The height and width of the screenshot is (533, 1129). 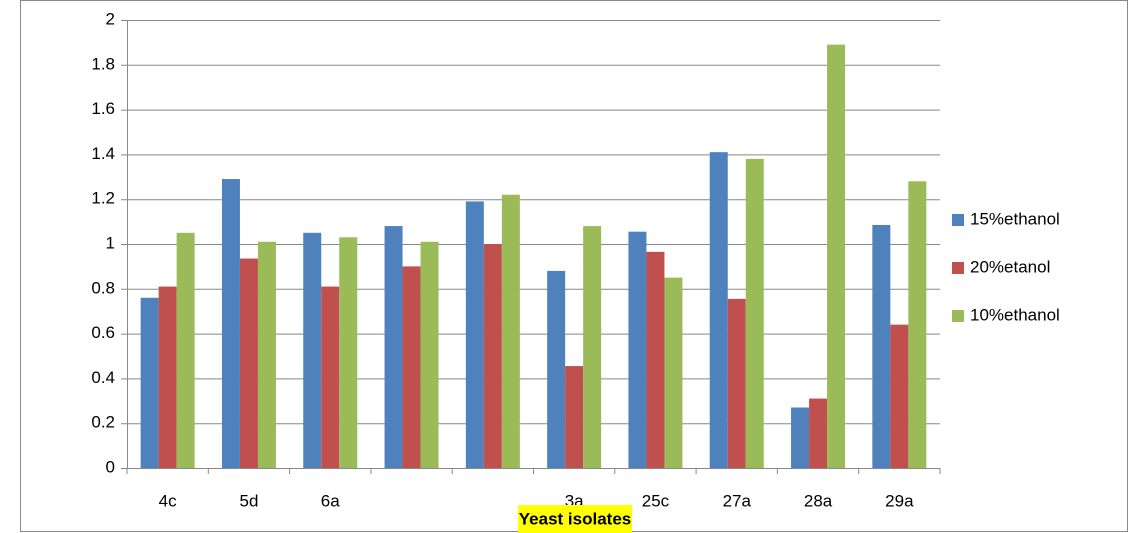 I want to click on y-tick-label: 0.6, so click(x=103, y=332).